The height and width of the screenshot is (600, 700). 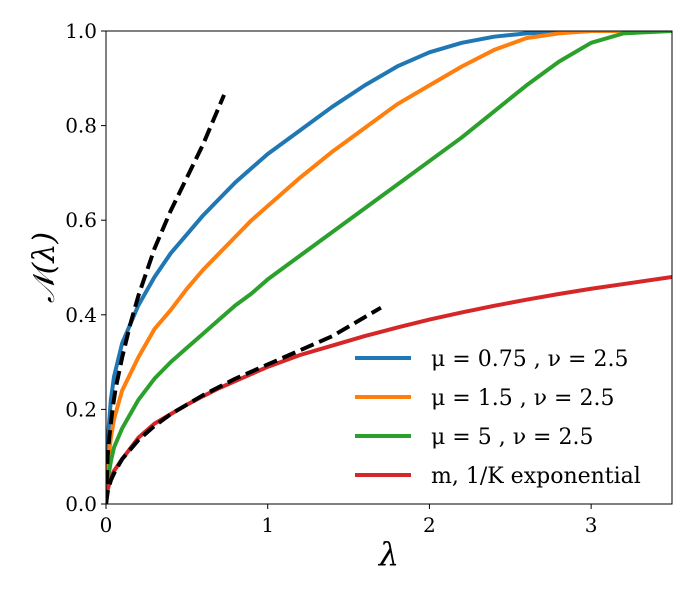 I want to click on y-tick-label: 1.0, so click(x=81, y=31).